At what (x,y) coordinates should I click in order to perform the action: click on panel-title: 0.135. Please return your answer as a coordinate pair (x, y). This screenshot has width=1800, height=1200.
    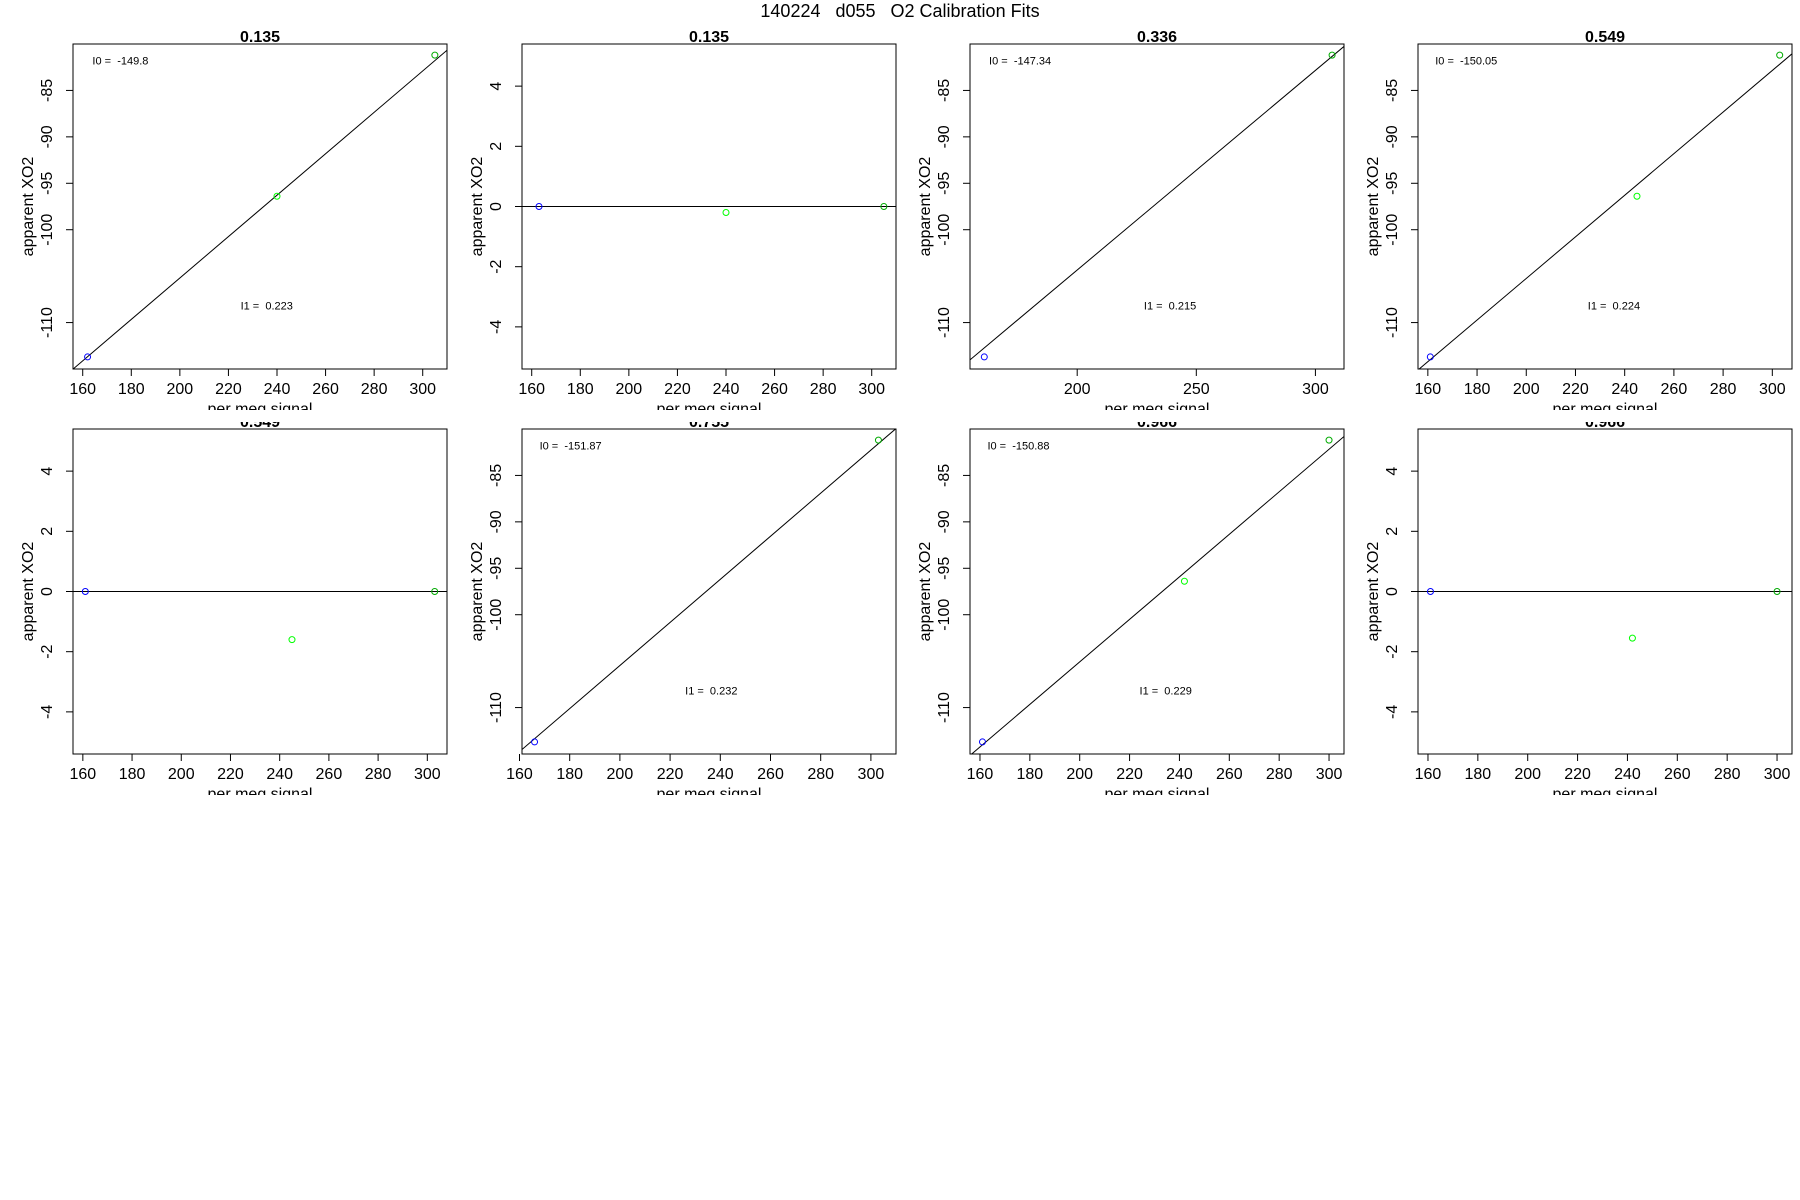
    Looking at the image, I should click on (709, 37).